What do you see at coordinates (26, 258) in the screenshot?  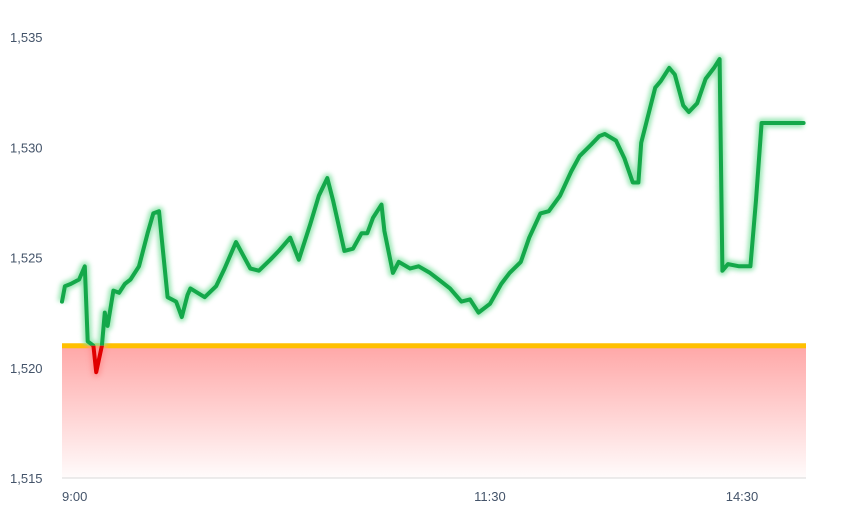 I see `y-tick-label: 1,525` at bounding box center [26, 258].